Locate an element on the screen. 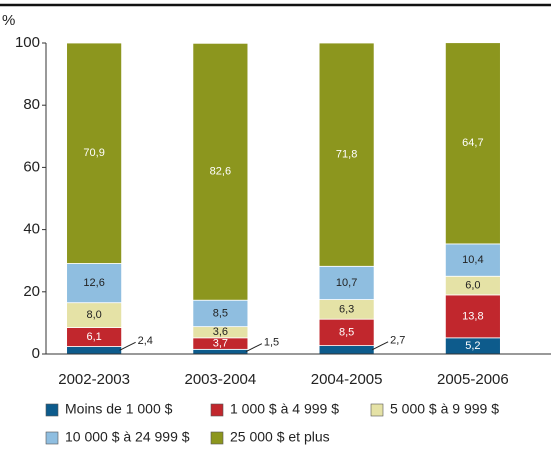 The width and height of the screenshot is (551, 452). y-tick-label: 0 is located at coordinates (36, 353).